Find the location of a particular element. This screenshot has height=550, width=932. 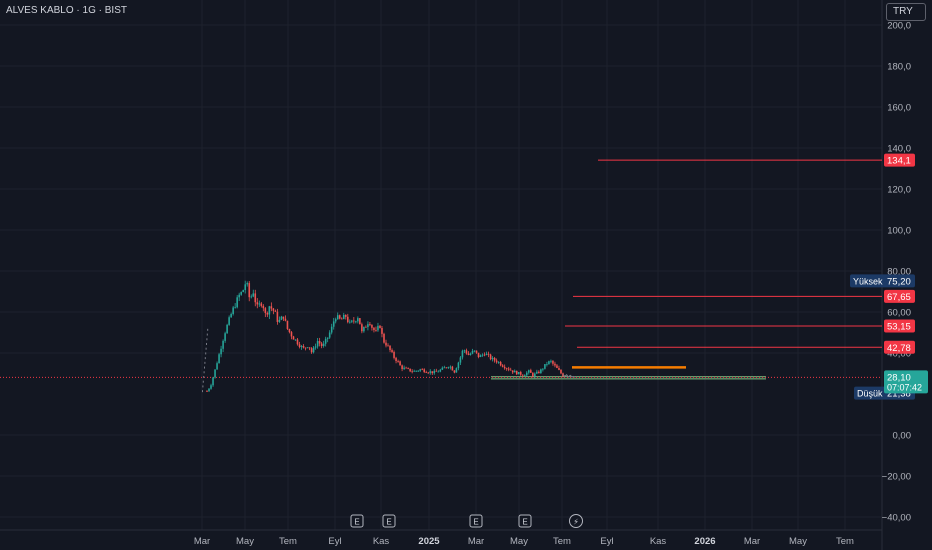

low-label: Düşük is located at coordinates (870, 394).